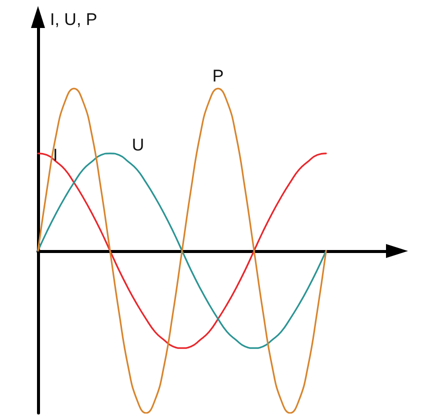 Image resolution: width=424 pixels, height=416 pixels. What do you see at coordinates (218, 76) in the screenshot?
I see `series-label: P` at bounding box center [218, 76].